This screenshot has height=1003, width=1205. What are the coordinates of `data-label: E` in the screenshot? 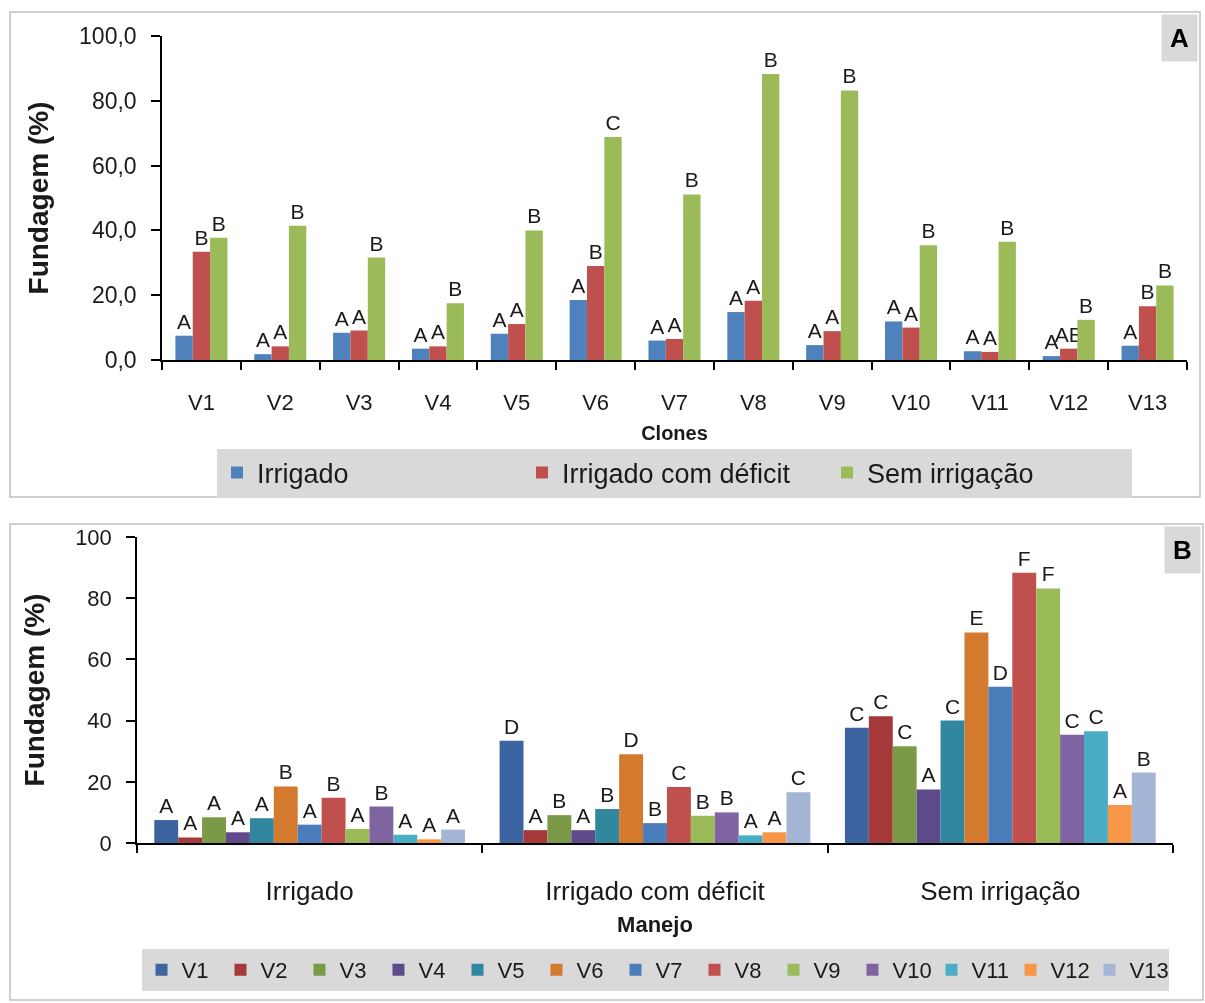 It's located at (976, 618).